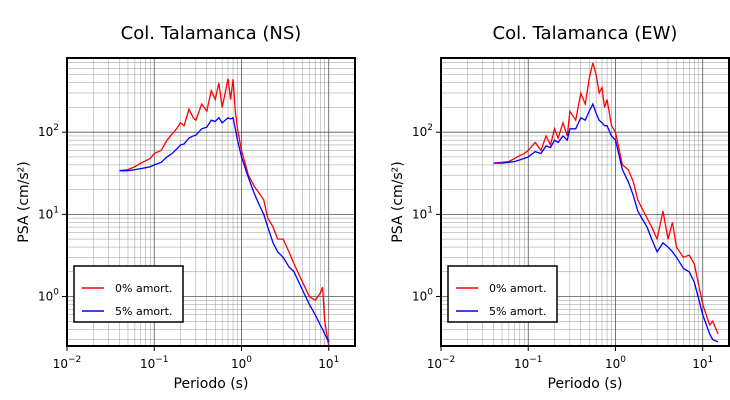 This screenshot has width=730, height=400. Describe the element at coordinates (211, 33) in the screenshot. I see `chart-title: Col. Talamanca (NS)` at that location.